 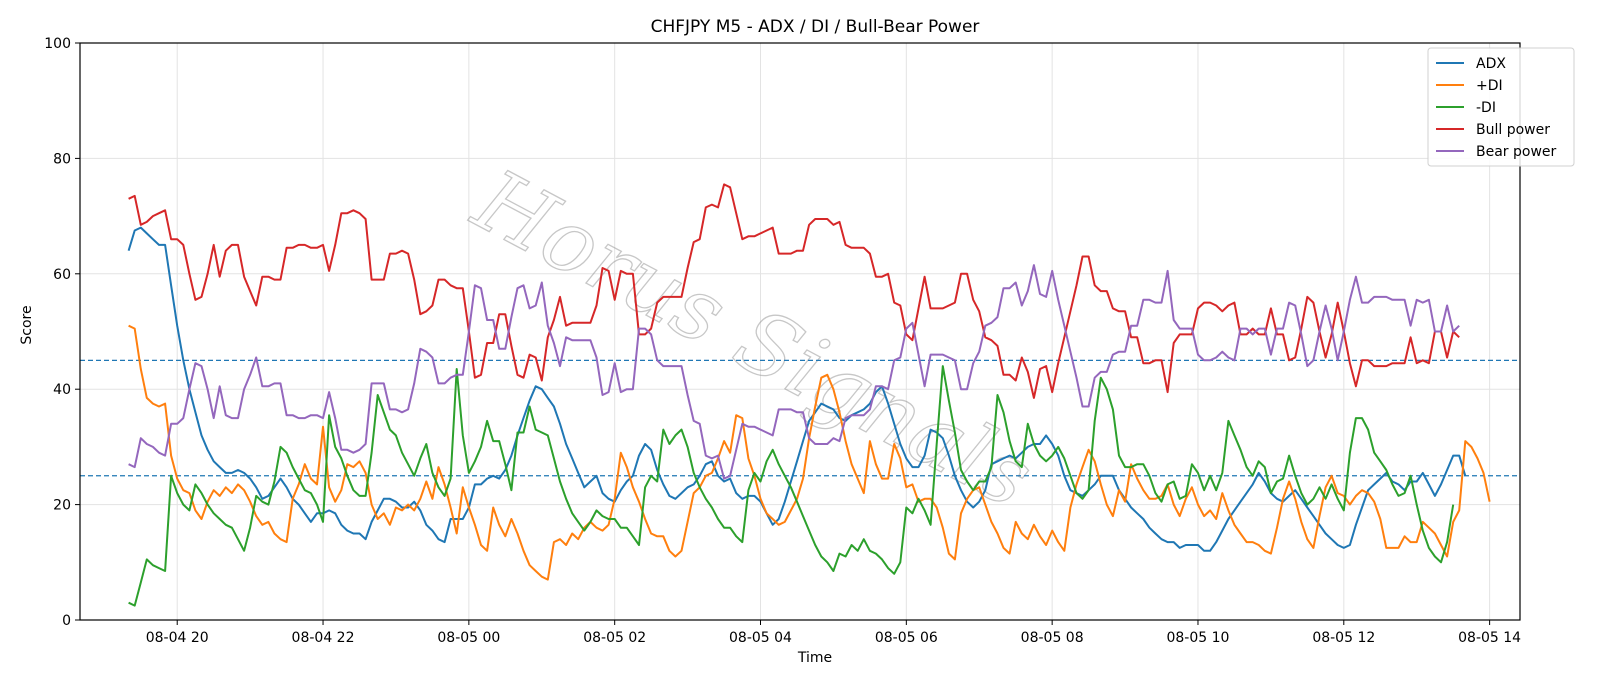 What do you see at coordinates (1343, 638) in the screenshot?
I see `x-tick-label: 08-05 12` at bounding box center [1343, 638].